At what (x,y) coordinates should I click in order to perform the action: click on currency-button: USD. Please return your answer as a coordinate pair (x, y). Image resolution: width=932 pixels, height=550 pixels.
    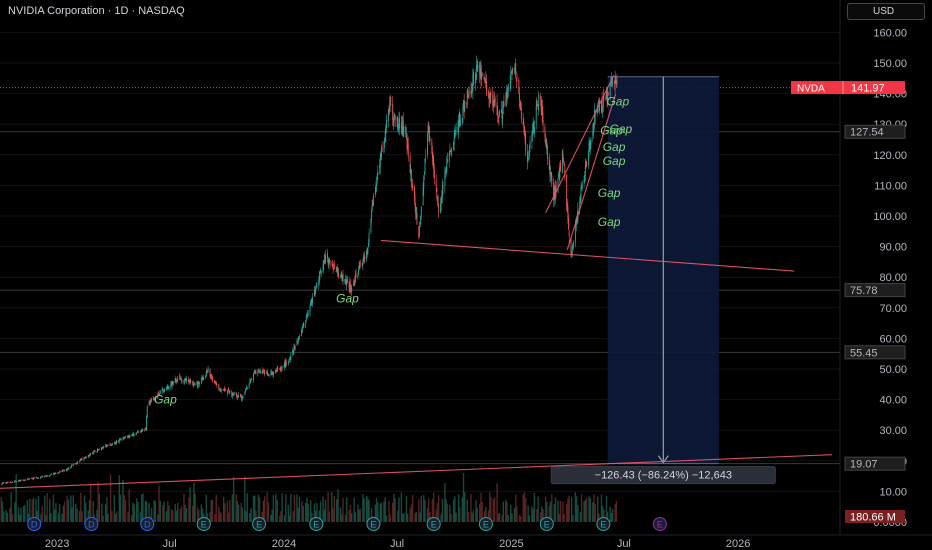
    Looking at the image, I should click on (886, 11).